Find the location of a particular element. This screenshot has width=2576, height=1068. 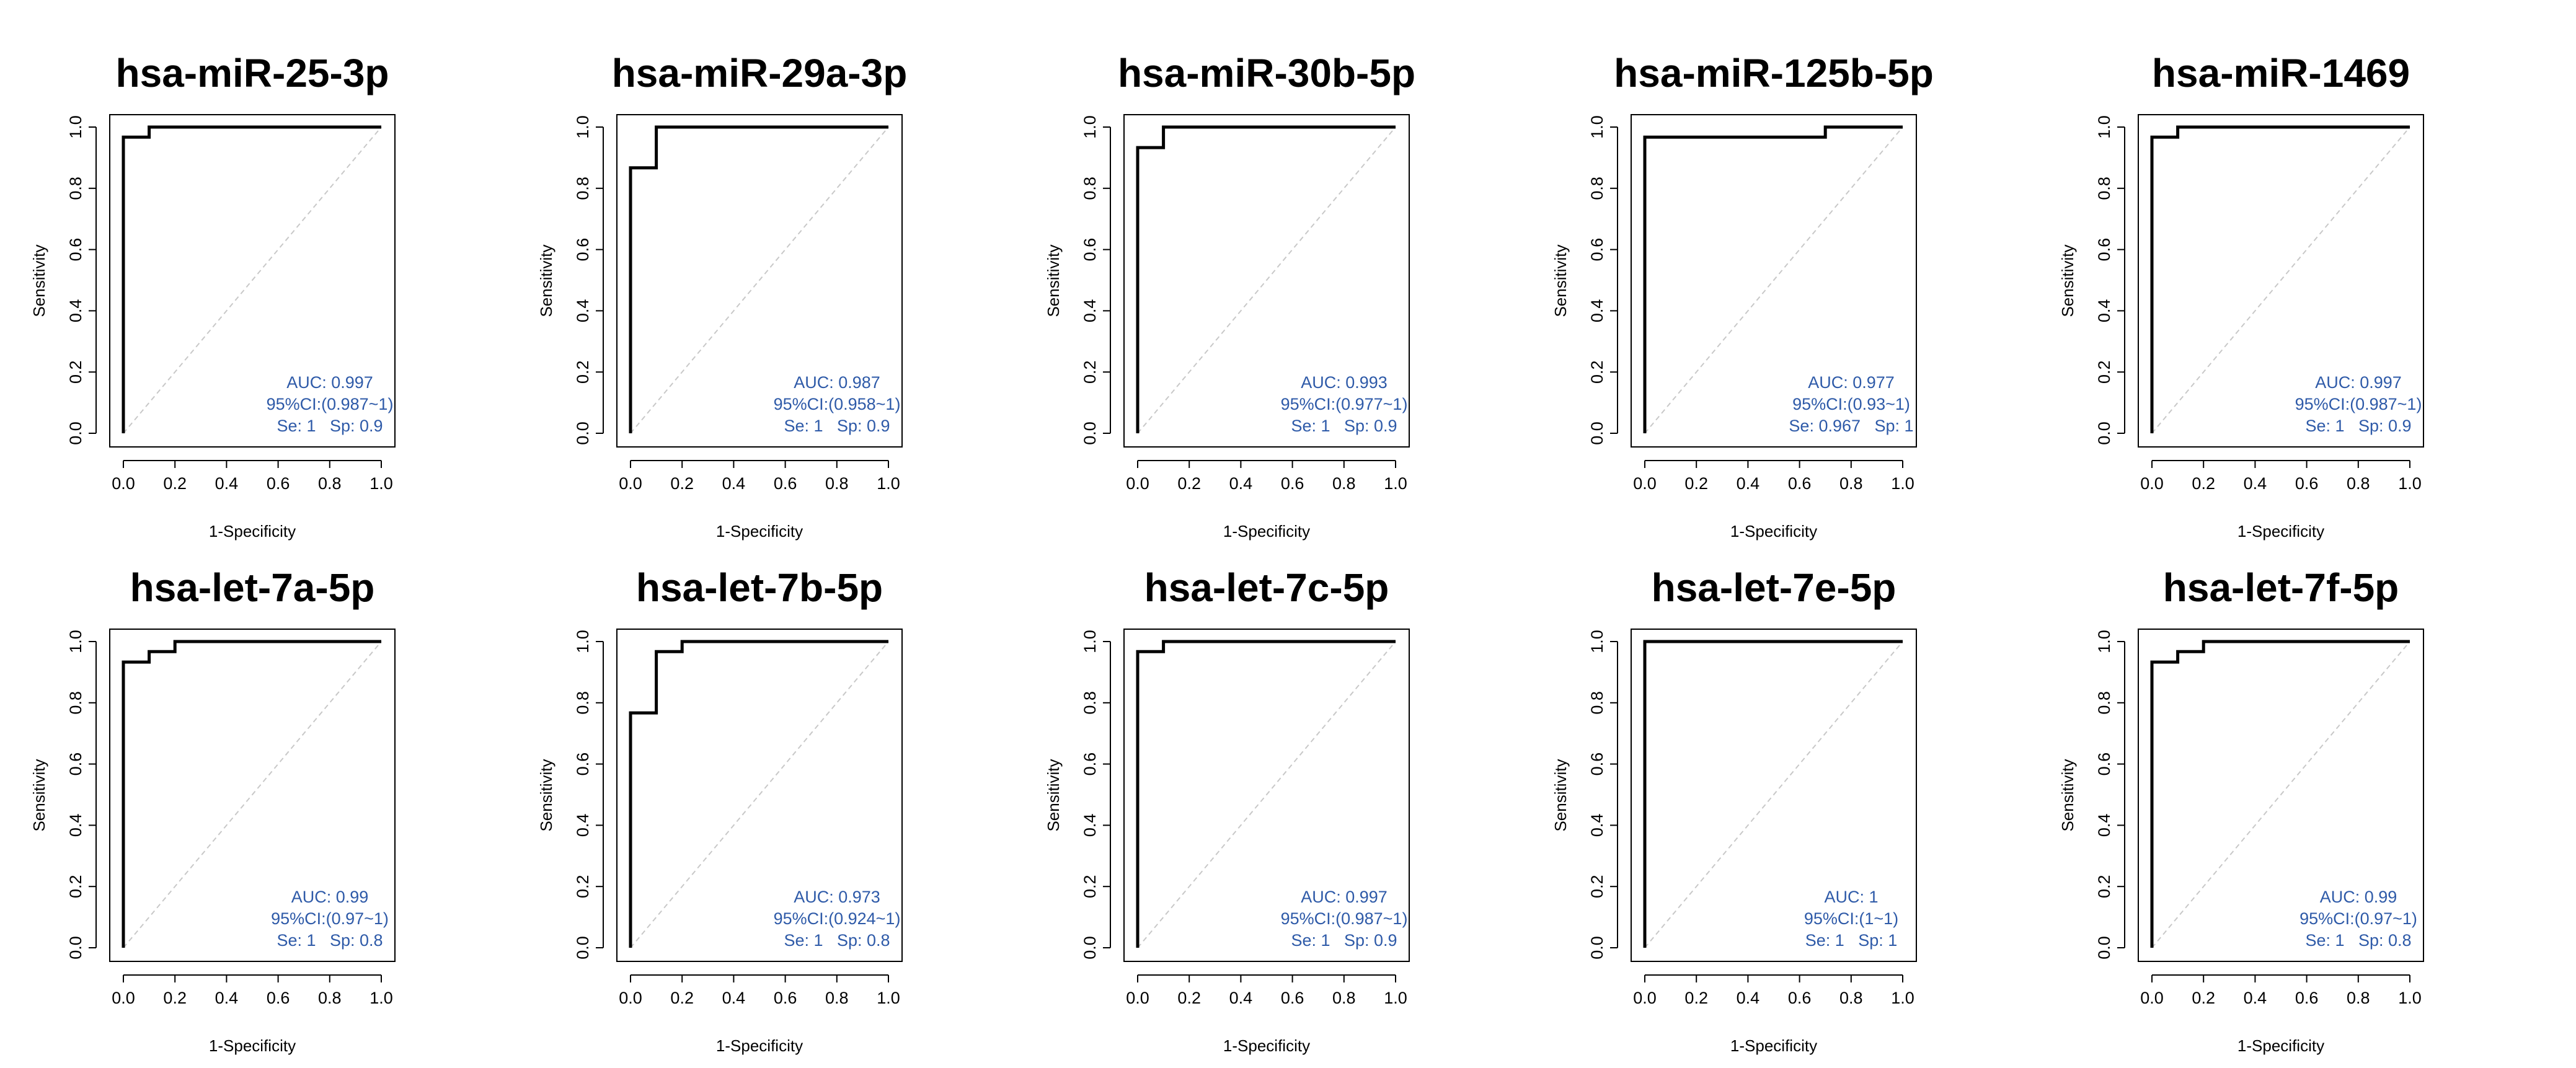

annotation-line: 95%CI:(0.958~1) is located at coordinates (837, 404).